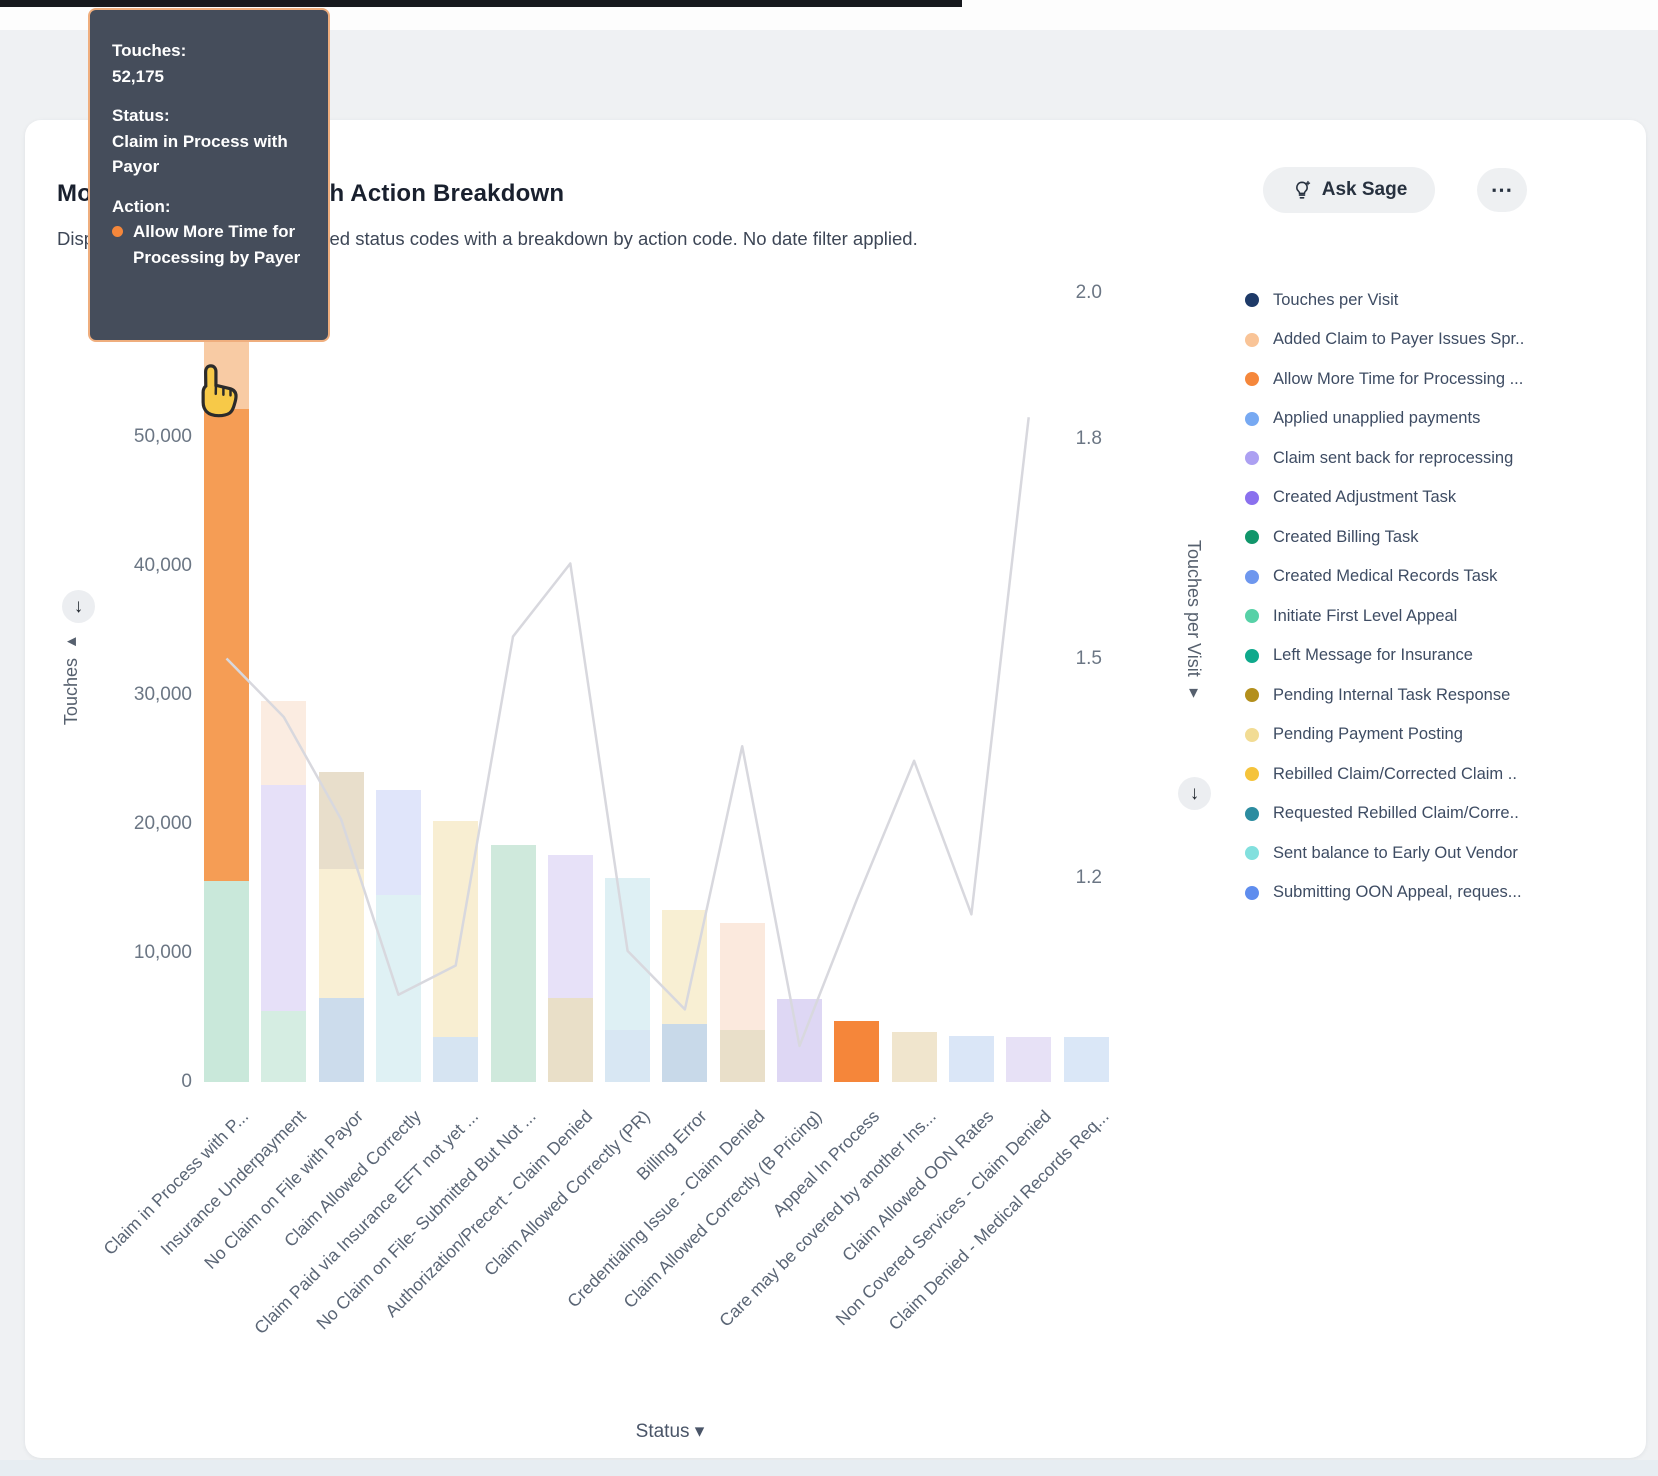 The height and width of the screenshot is (1476, 1658). I want to click on legend-item: Pending Internal Task Response, so click(1384, 695).